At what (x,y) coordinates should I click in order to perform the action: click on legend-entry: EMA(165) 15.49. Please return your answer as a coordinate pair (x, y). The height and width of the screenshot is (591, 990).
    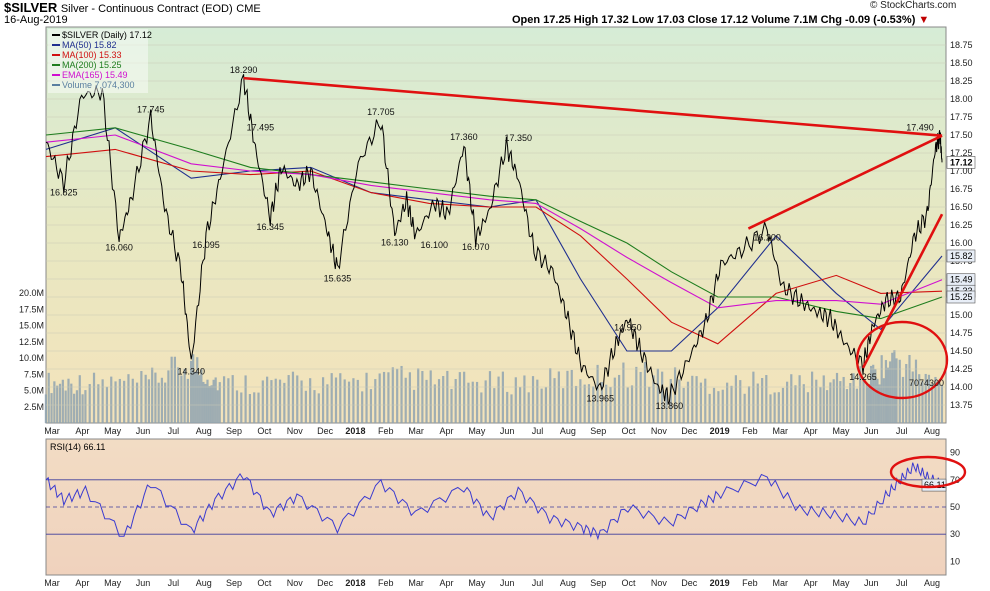
    Looking at the image, I should click on (95, 75).